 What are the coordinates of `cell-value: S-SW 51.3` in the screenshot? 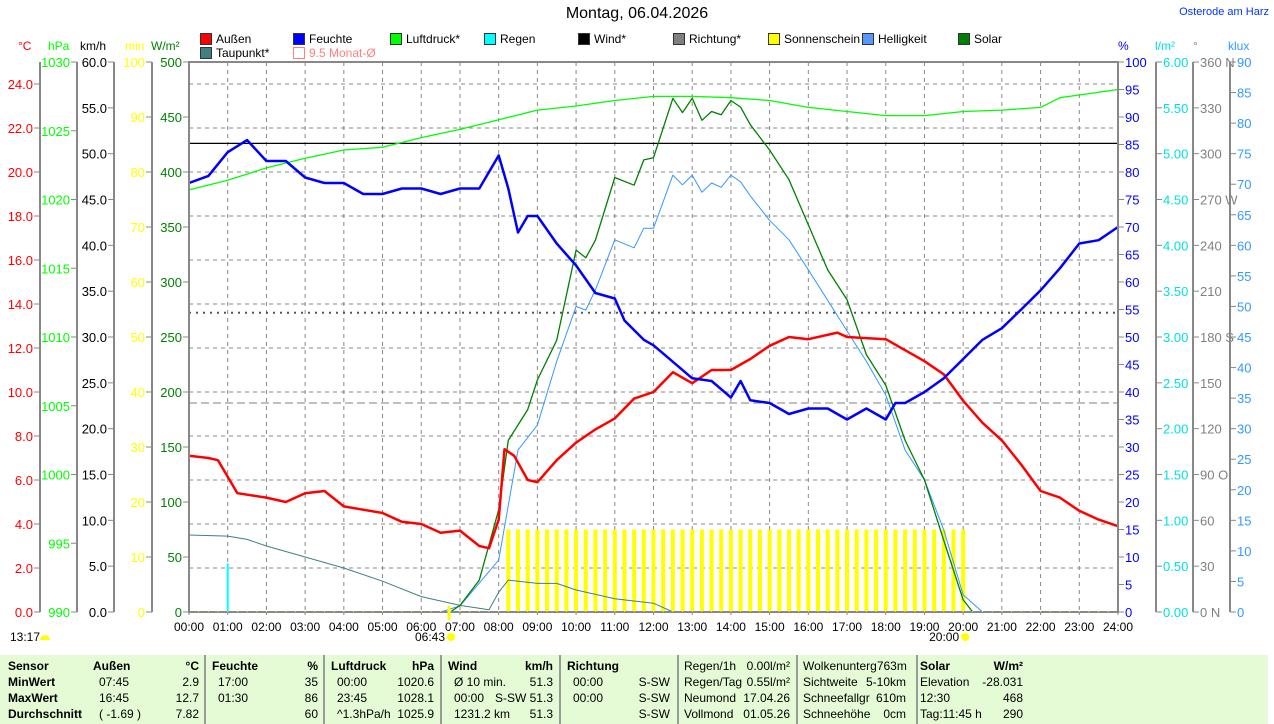 It's located at (523, 698).